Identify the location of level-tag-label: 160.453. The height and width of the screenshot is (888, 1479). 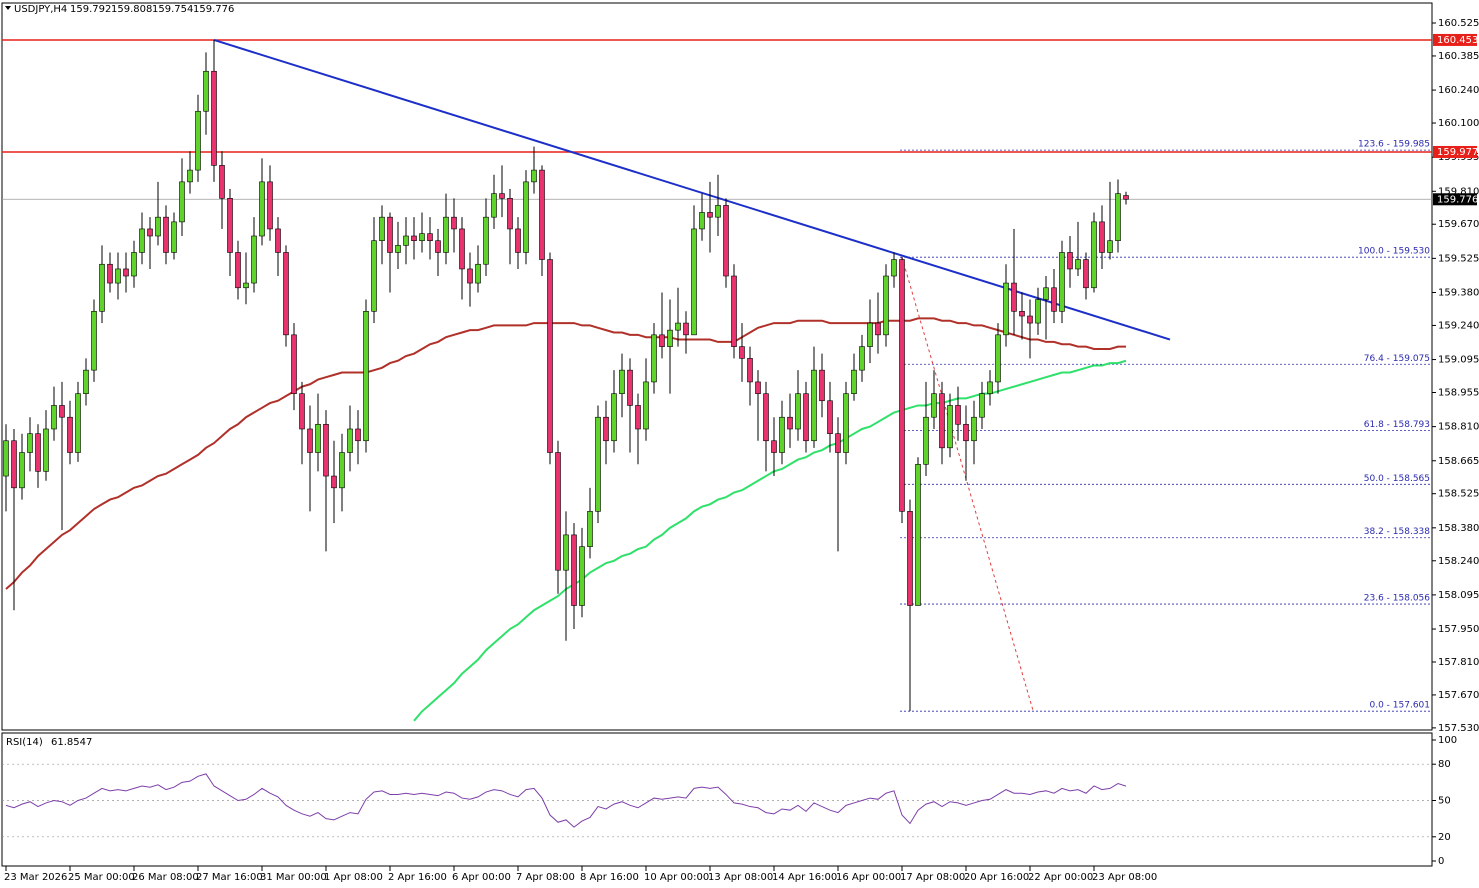
(1457, 40).